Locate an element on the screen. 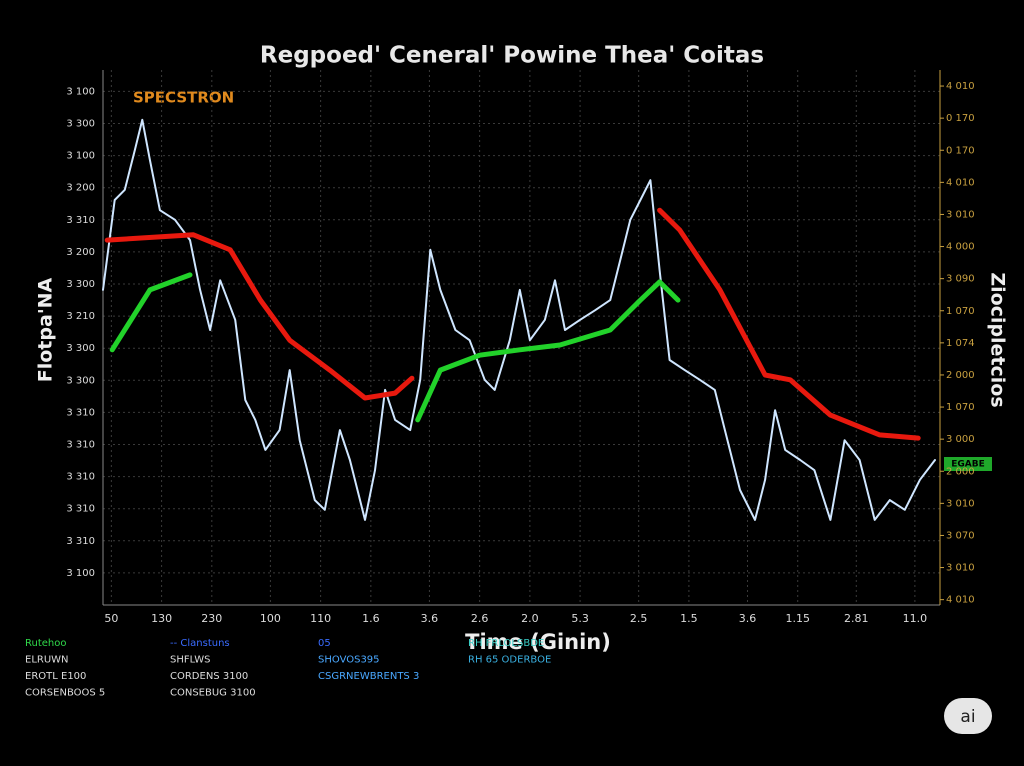  x-tick-label: 1.5 is located at coordinates (689, 618).